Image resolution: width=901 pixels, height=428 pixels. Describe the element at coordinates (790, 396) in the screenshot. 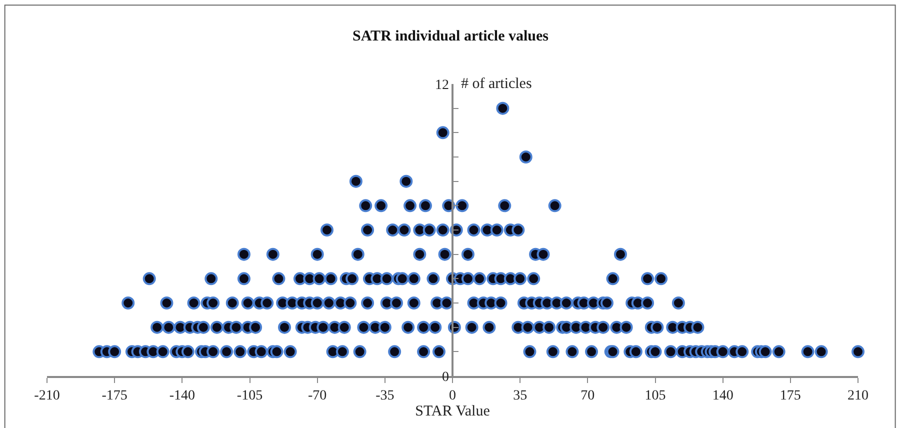

I see `x-tick-label: 175` at that location.